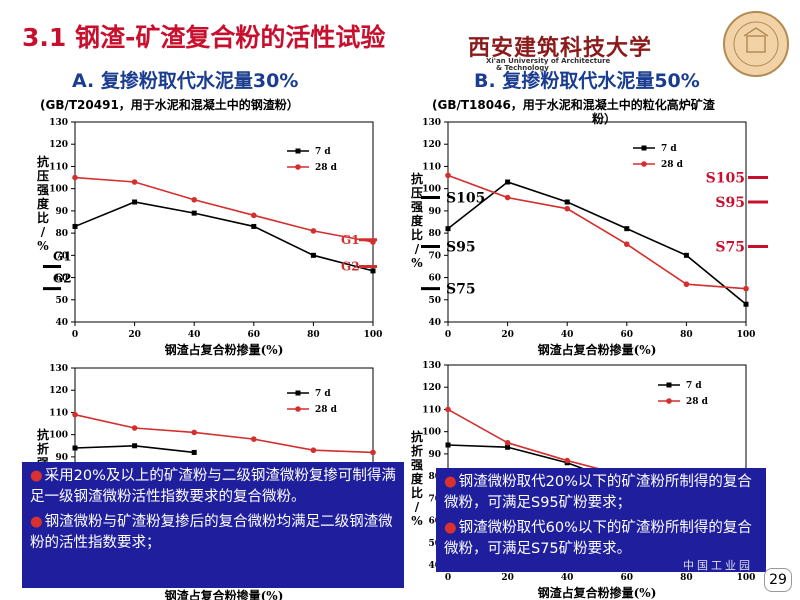 The width and height of the screenshot is (800, 600). Describe the element at coordinates (573, 105) in the screenshot. I see `section-b-standard-line1: (GB/T18046，用于水泥和混凝土中的粒化高炉矿渣` at that location.